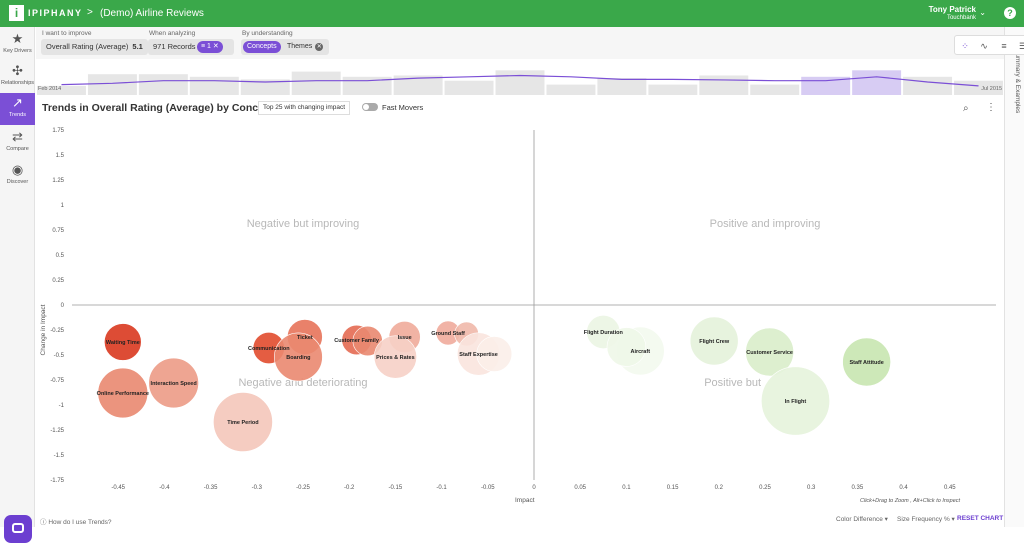  Describe the element at coordinates (980, 518) in the screenshot. I see `reset-chart-button: RESET CHART` at that location.